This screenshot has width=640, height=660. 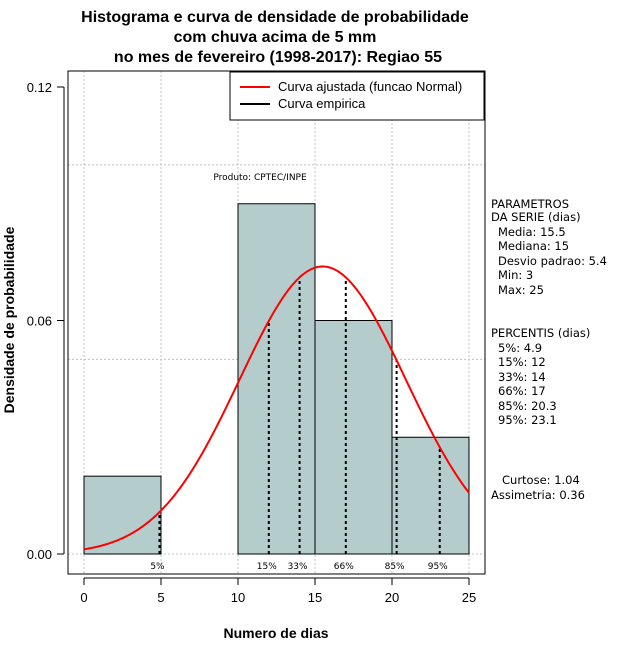 What do you see at coordinates (532, 232) in the screenshot?
I see `param-media: Media: 15.5` at bounding box center [532, 232].